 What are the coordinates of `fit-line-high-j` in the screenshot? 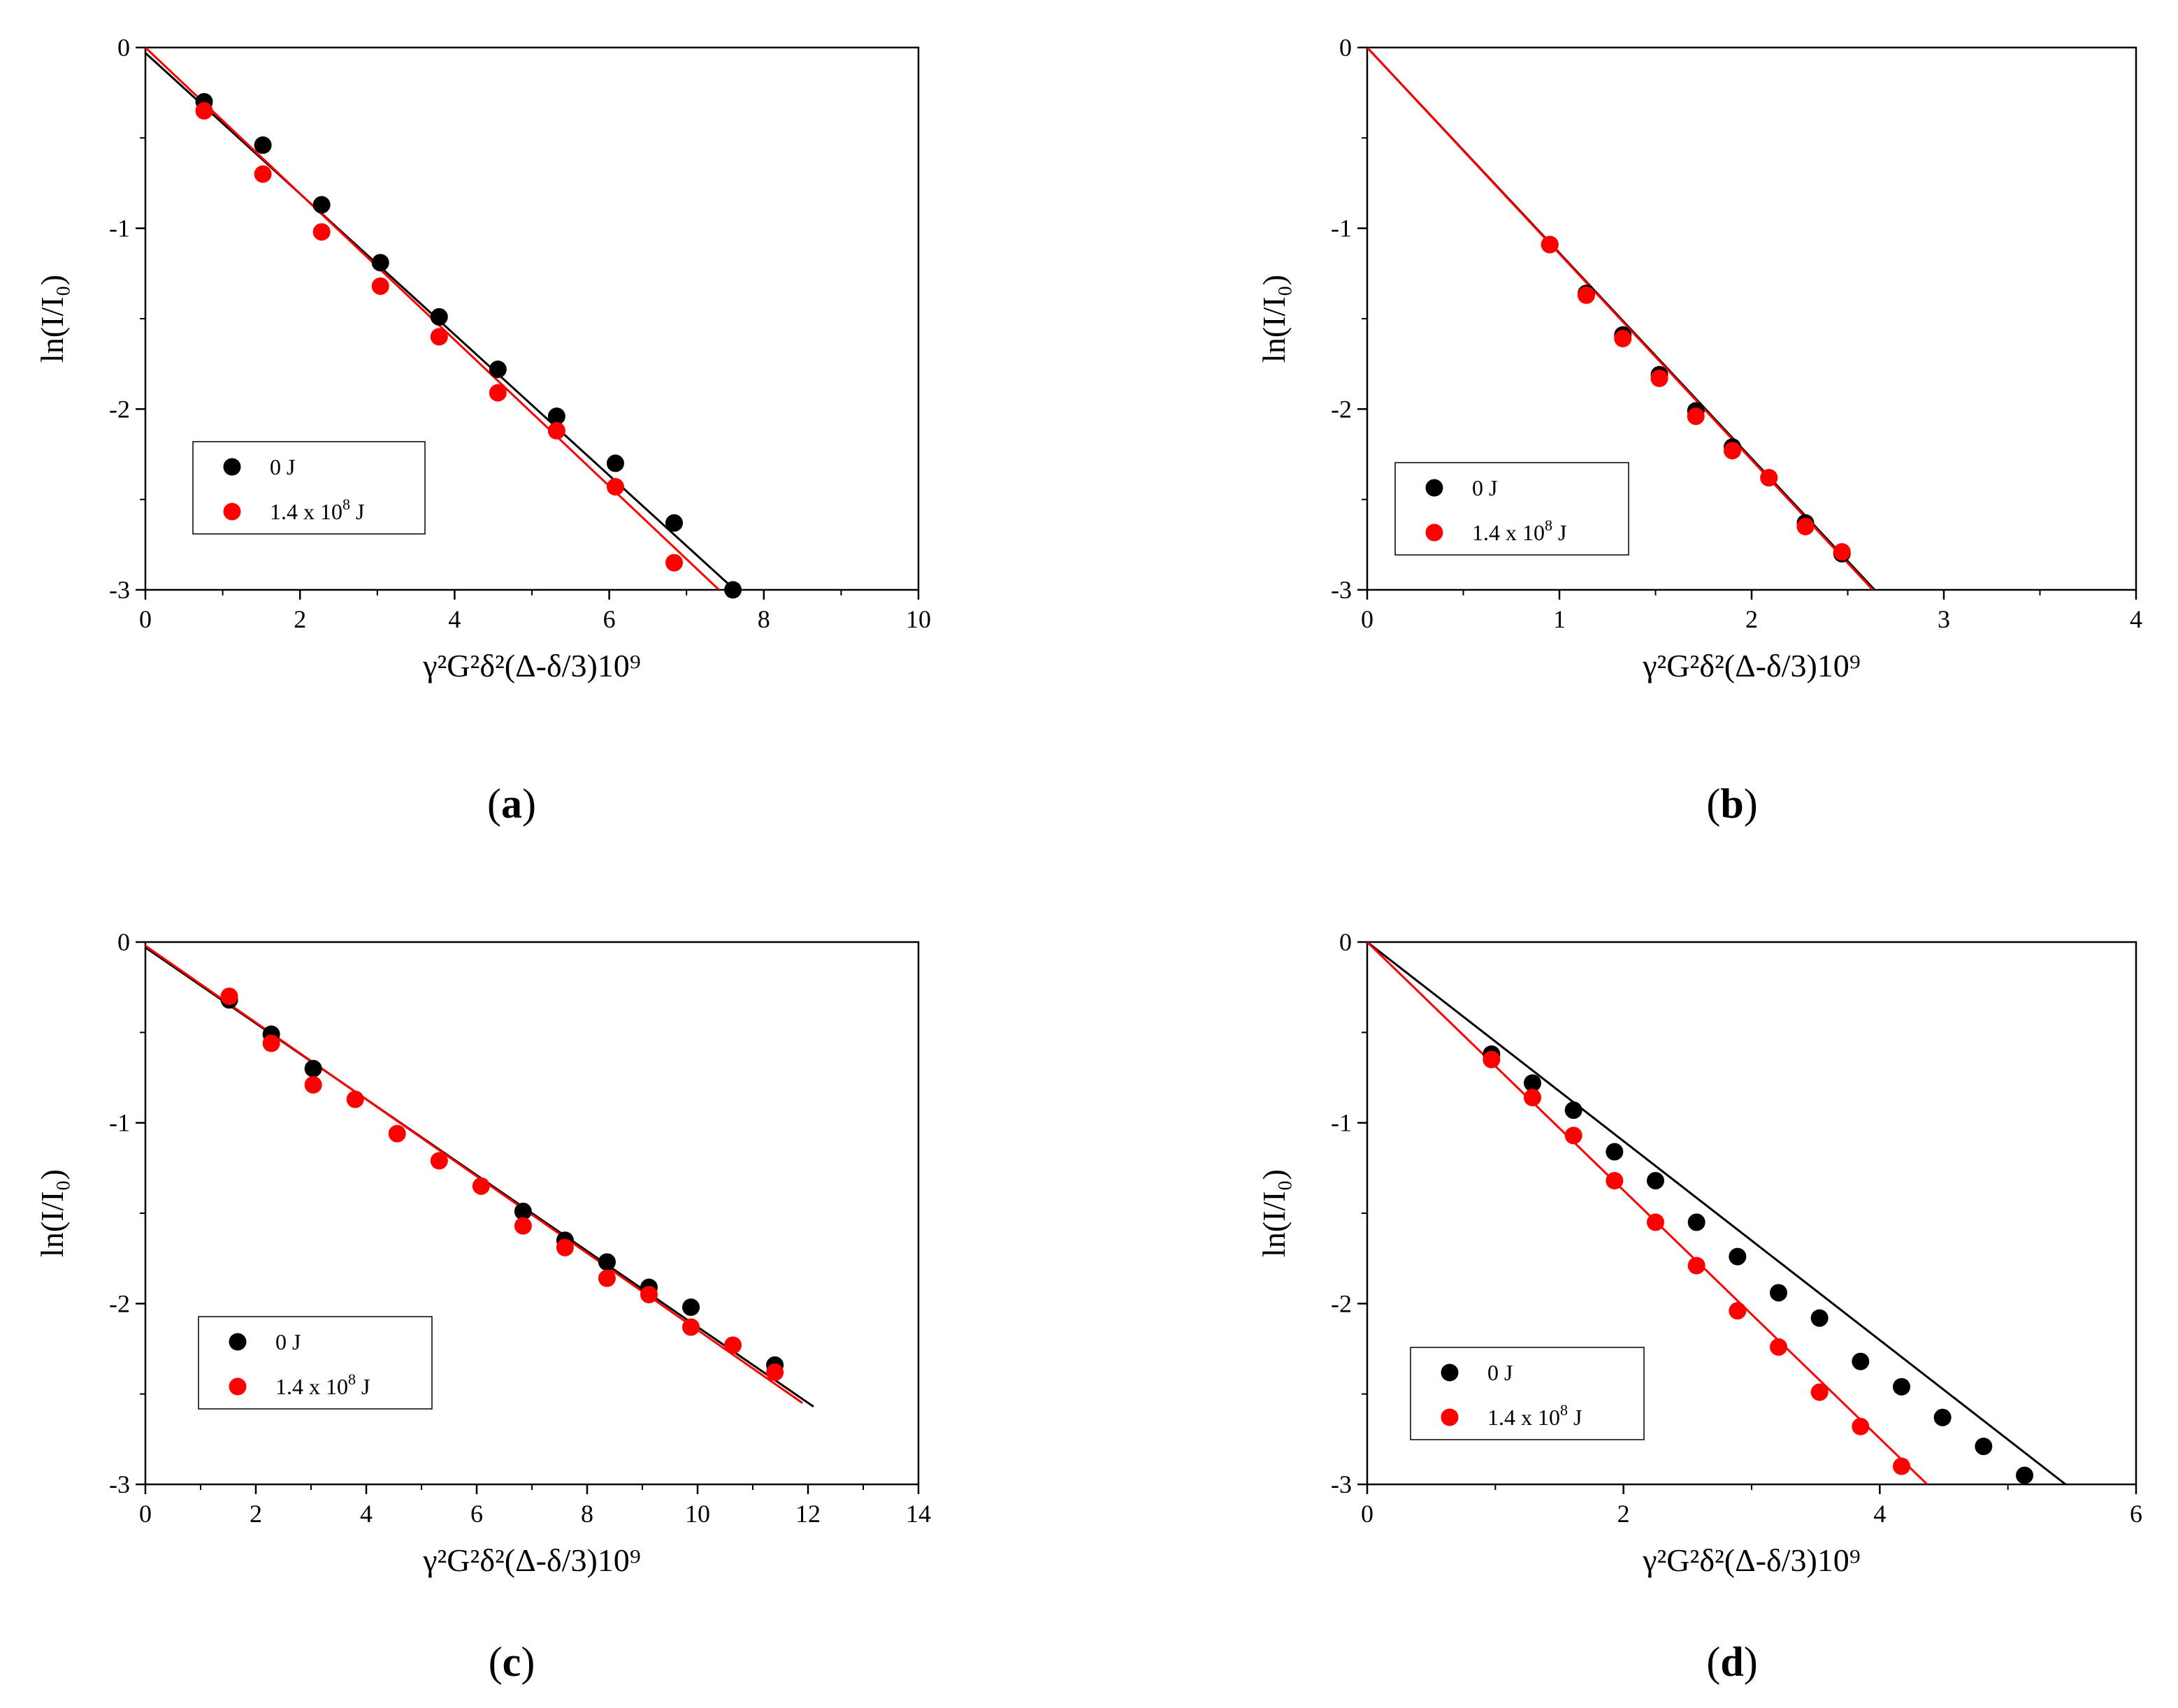 It's located at (1647, 1213).